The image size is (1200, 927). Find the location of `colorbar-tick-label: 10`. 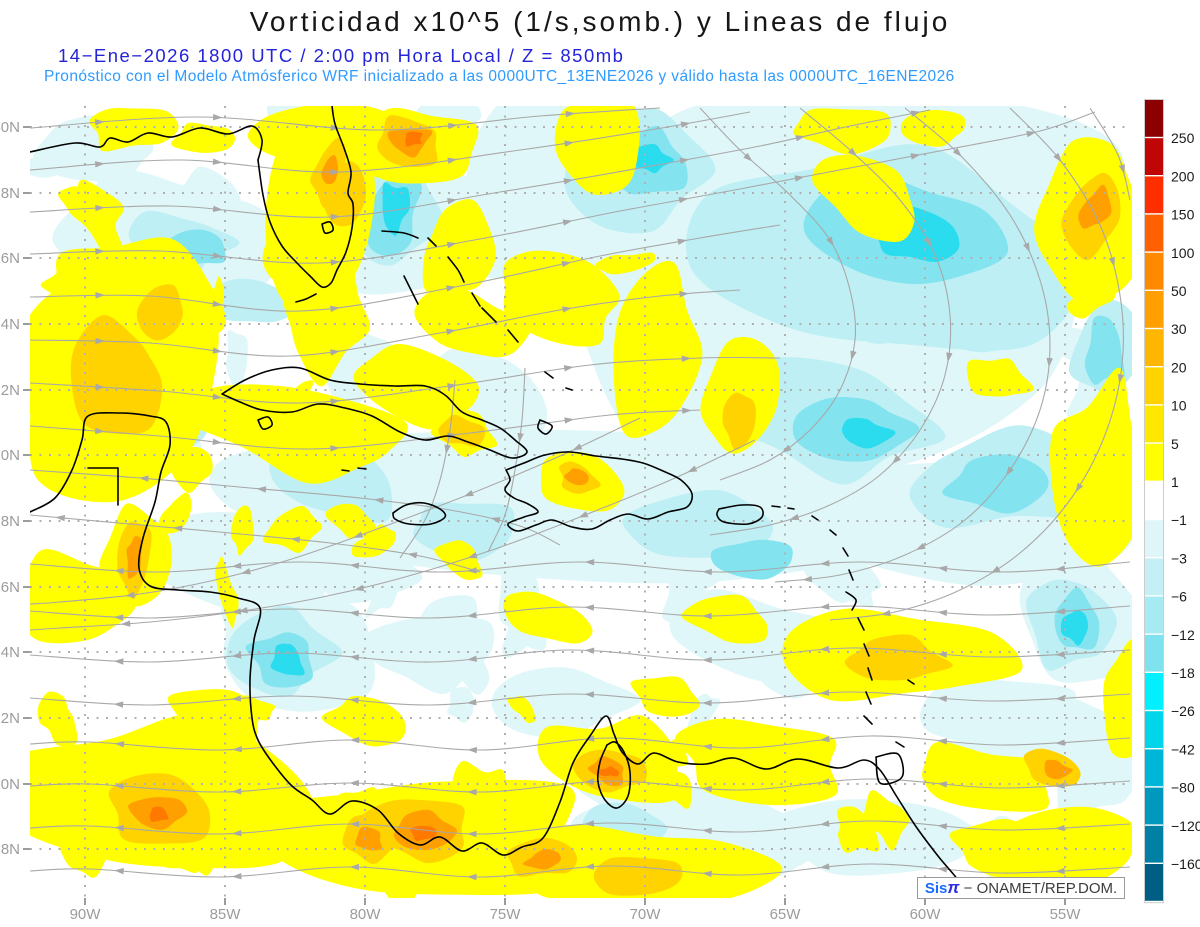

colorbar-tick-label: 10 is located at coordinates (1179, 406).